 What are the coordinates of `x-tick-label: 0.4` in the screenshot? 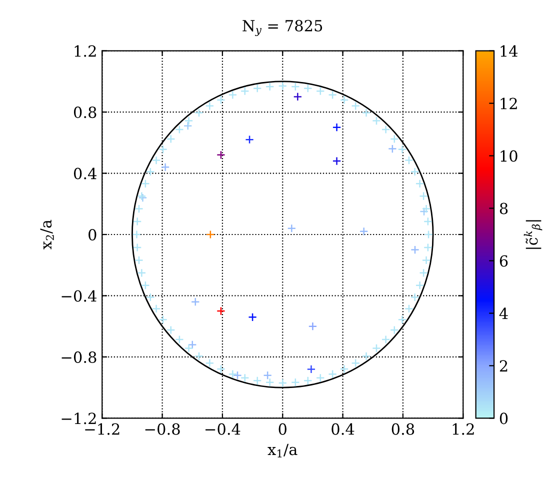 It's located at (343, 429).